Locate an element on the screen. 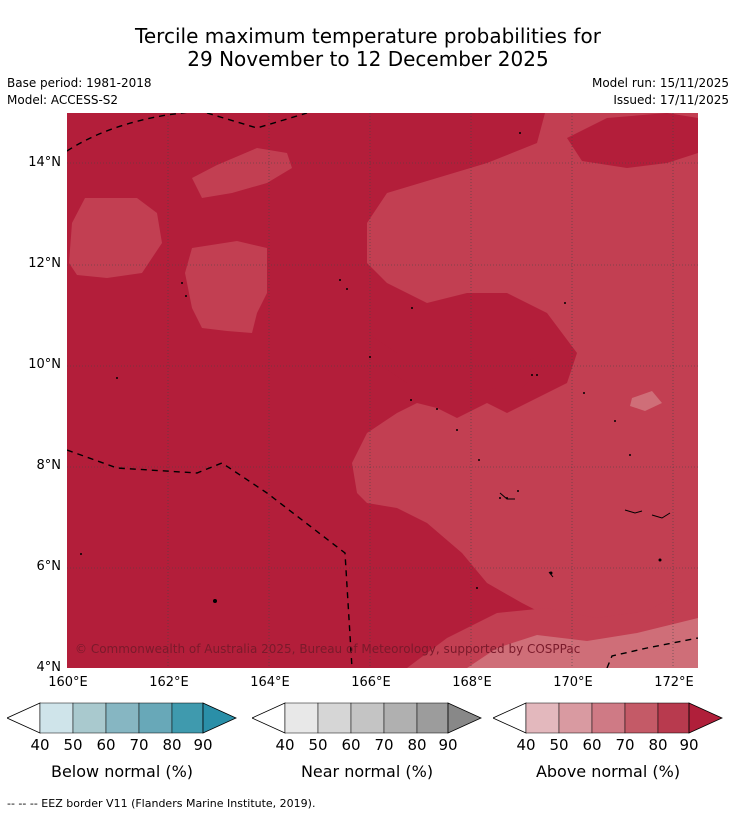 The image size is (736, 816). below-normal-title: Below normal (%) is located at coordinates (122, 771).